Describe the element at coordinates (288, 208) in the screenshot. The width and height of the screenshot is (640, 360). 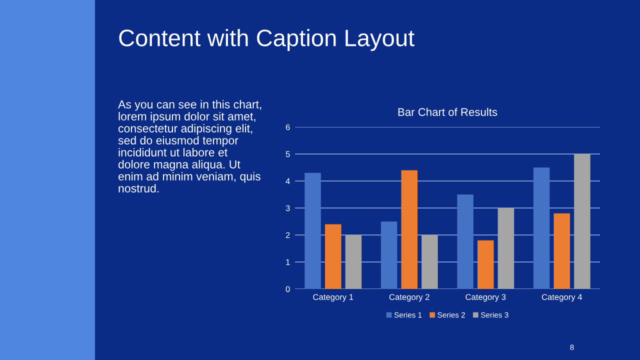
I see `y-tick-label: 3` at that location.